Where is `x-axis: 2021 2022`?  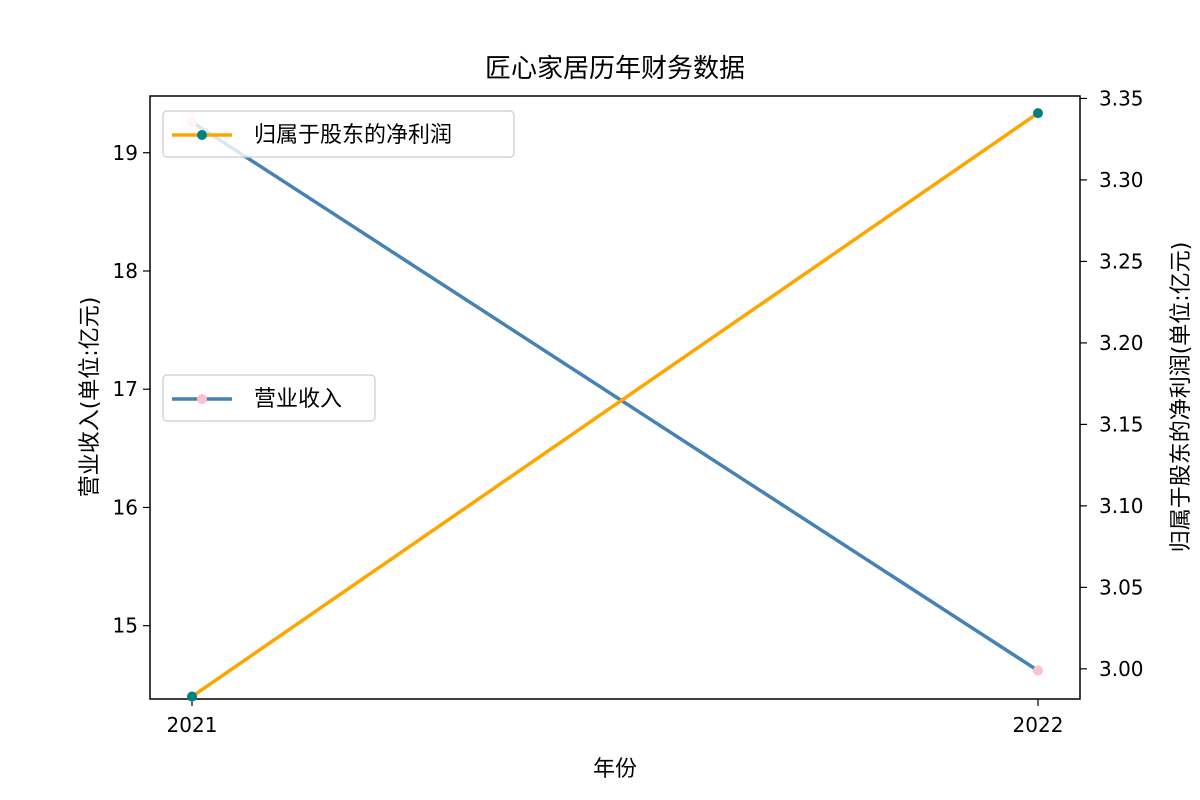
x-axis: 2021 2022 is located at coordinates (615, 718).